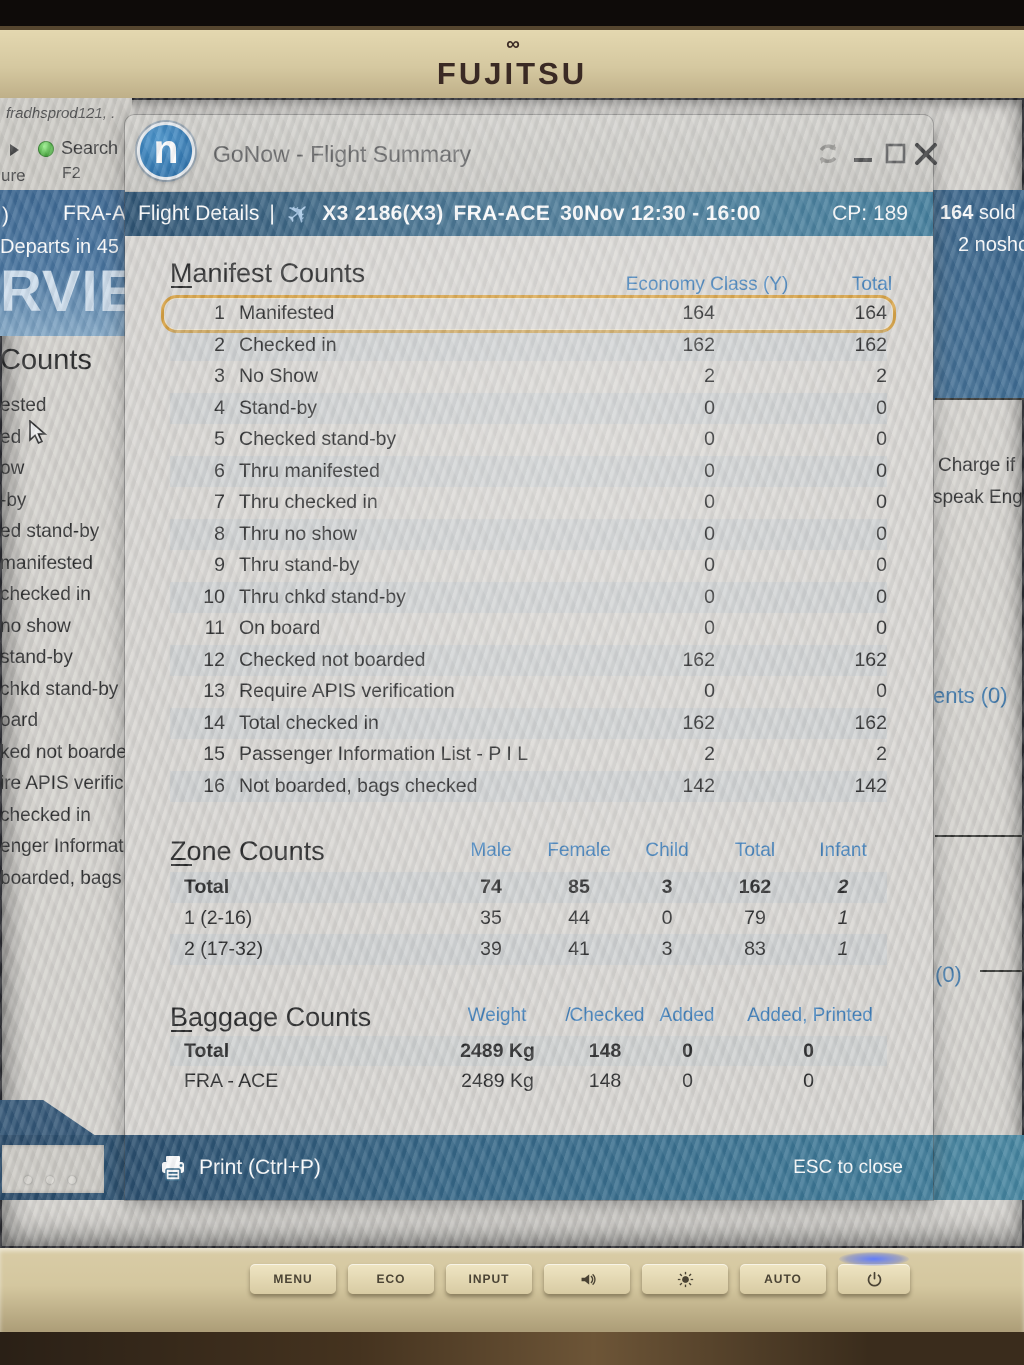 Image resolution: width=1024 pixels, height=1365 pixels. Describe the element at coordinates (12, 468) in the screenshot. I see `list-item: ow` at that location.